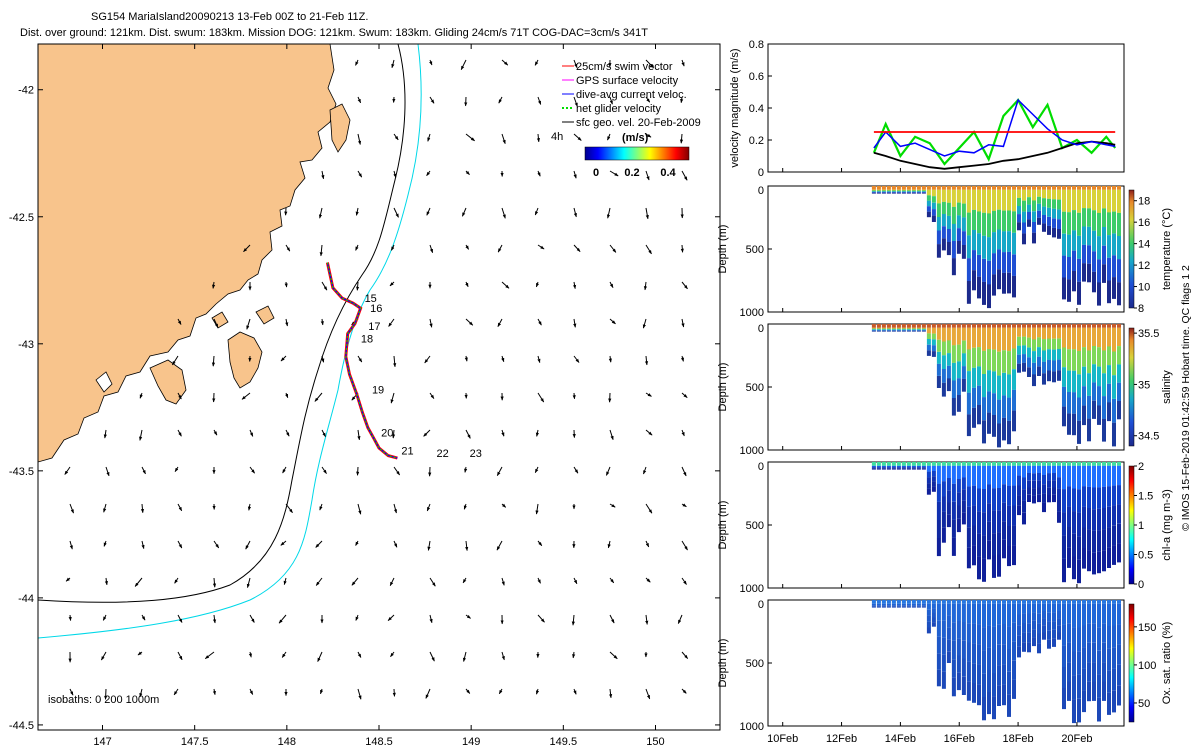  What do you see at coordinates (362, 360) in the screenshot?
I see `glider-track-net` at bounding box center [362, 360].